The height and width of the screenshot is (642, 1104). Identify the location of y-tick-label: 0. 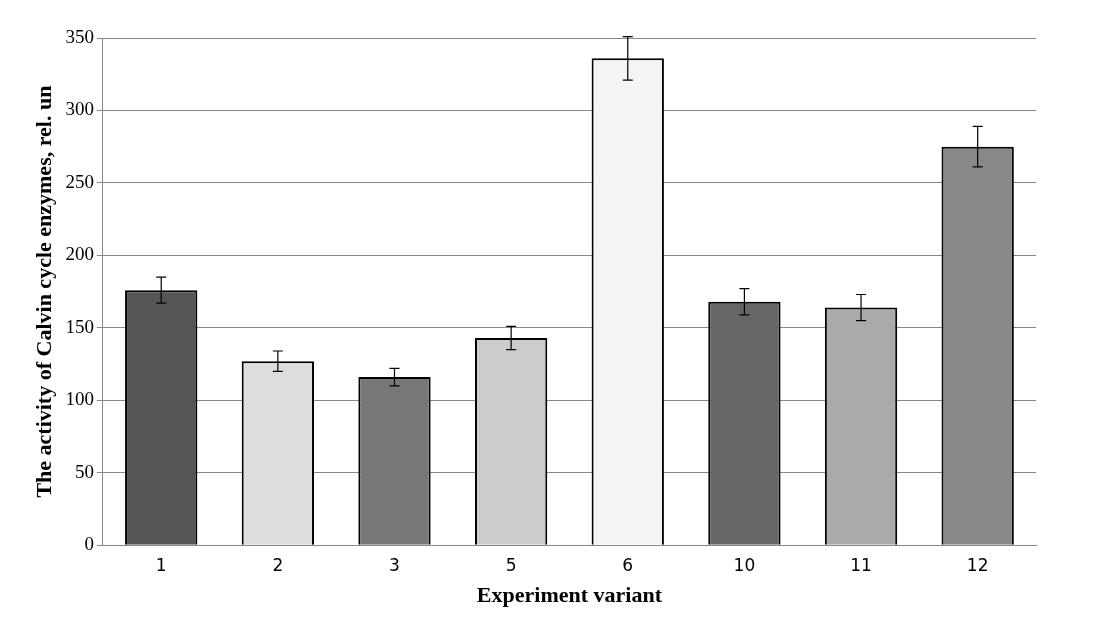
(89, 544).